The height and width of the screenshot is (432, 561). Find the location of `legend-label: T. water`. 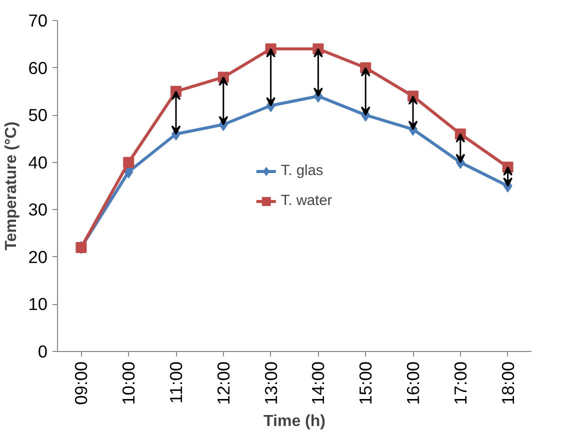

legend-label: T. water is located at coordinates (306, 200).